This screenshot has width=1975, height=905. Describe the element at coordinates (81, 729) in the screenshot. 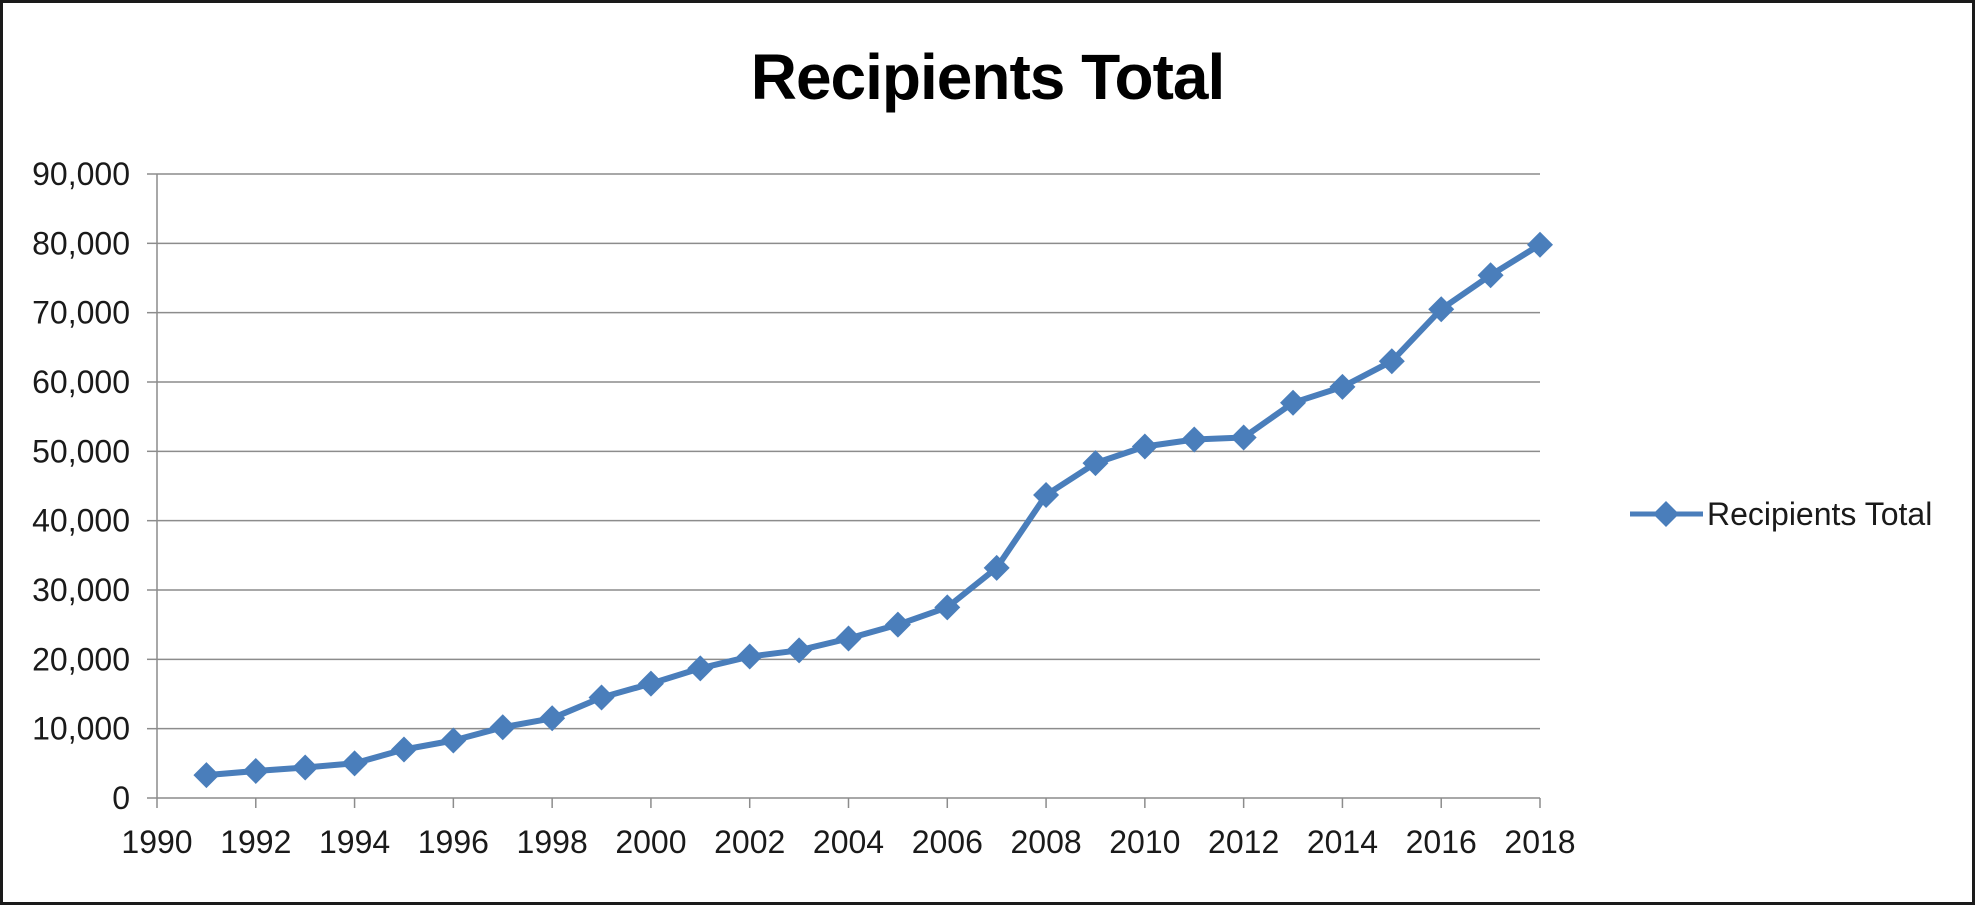

I see `y-tick-label: 10,000` at that location.